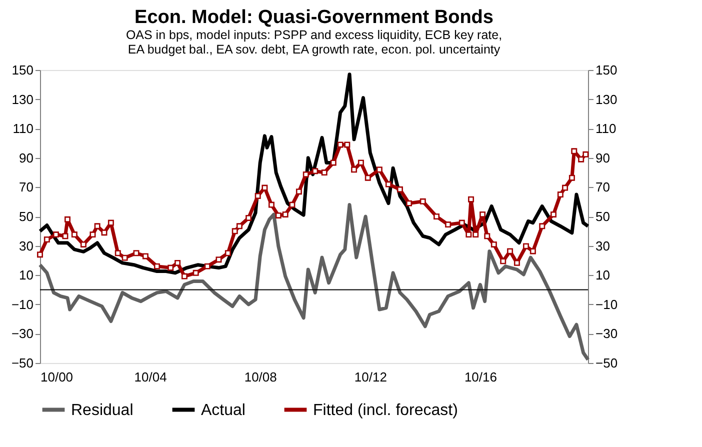  Describe the element at coordinates (23, 99) in the screenshot. I see `y-tick-label: 130` at that location.